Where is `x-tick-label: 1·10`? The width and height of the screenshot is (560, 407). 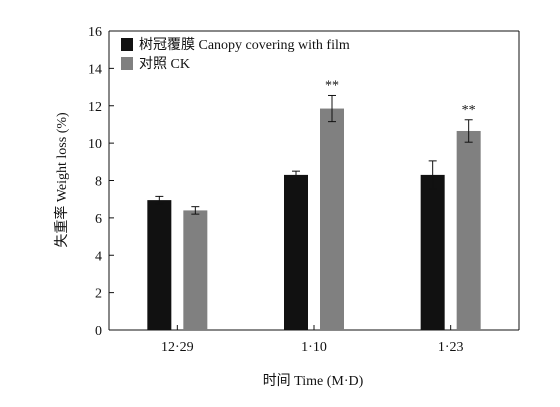 x-tick-label: 1·10 is located at coordinates (314, 347).